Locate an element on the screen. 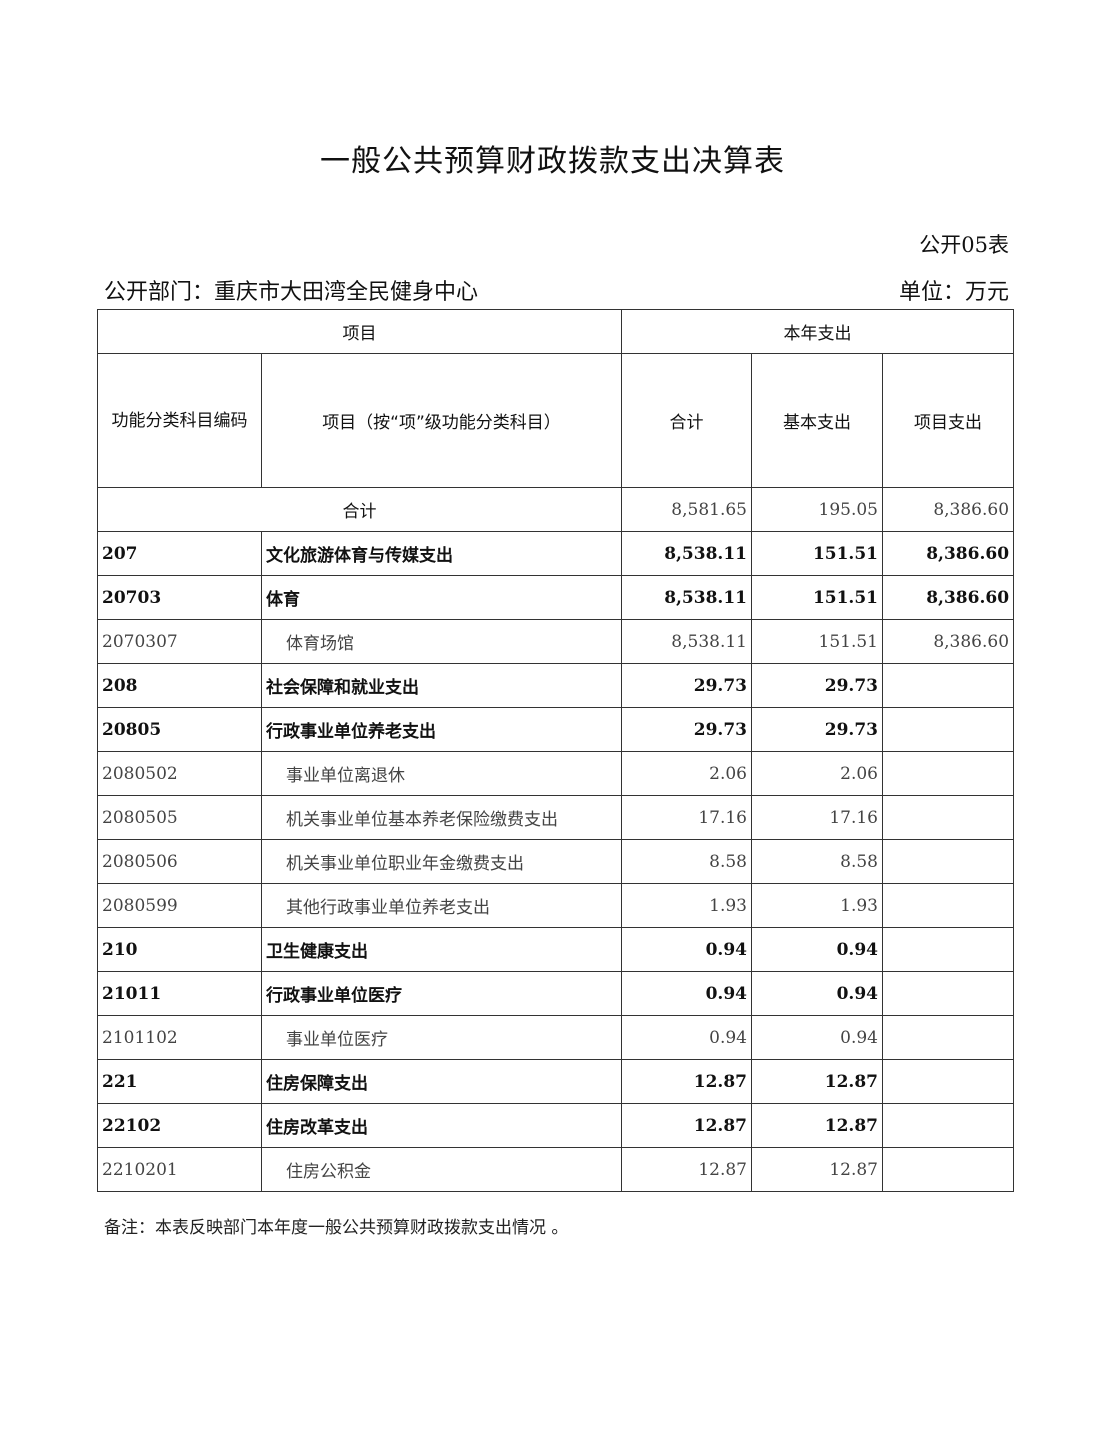 Image resolution: width=1105 pixels, height=1429 pixels. header-project: 项目 is located at coordinates (359, 331).